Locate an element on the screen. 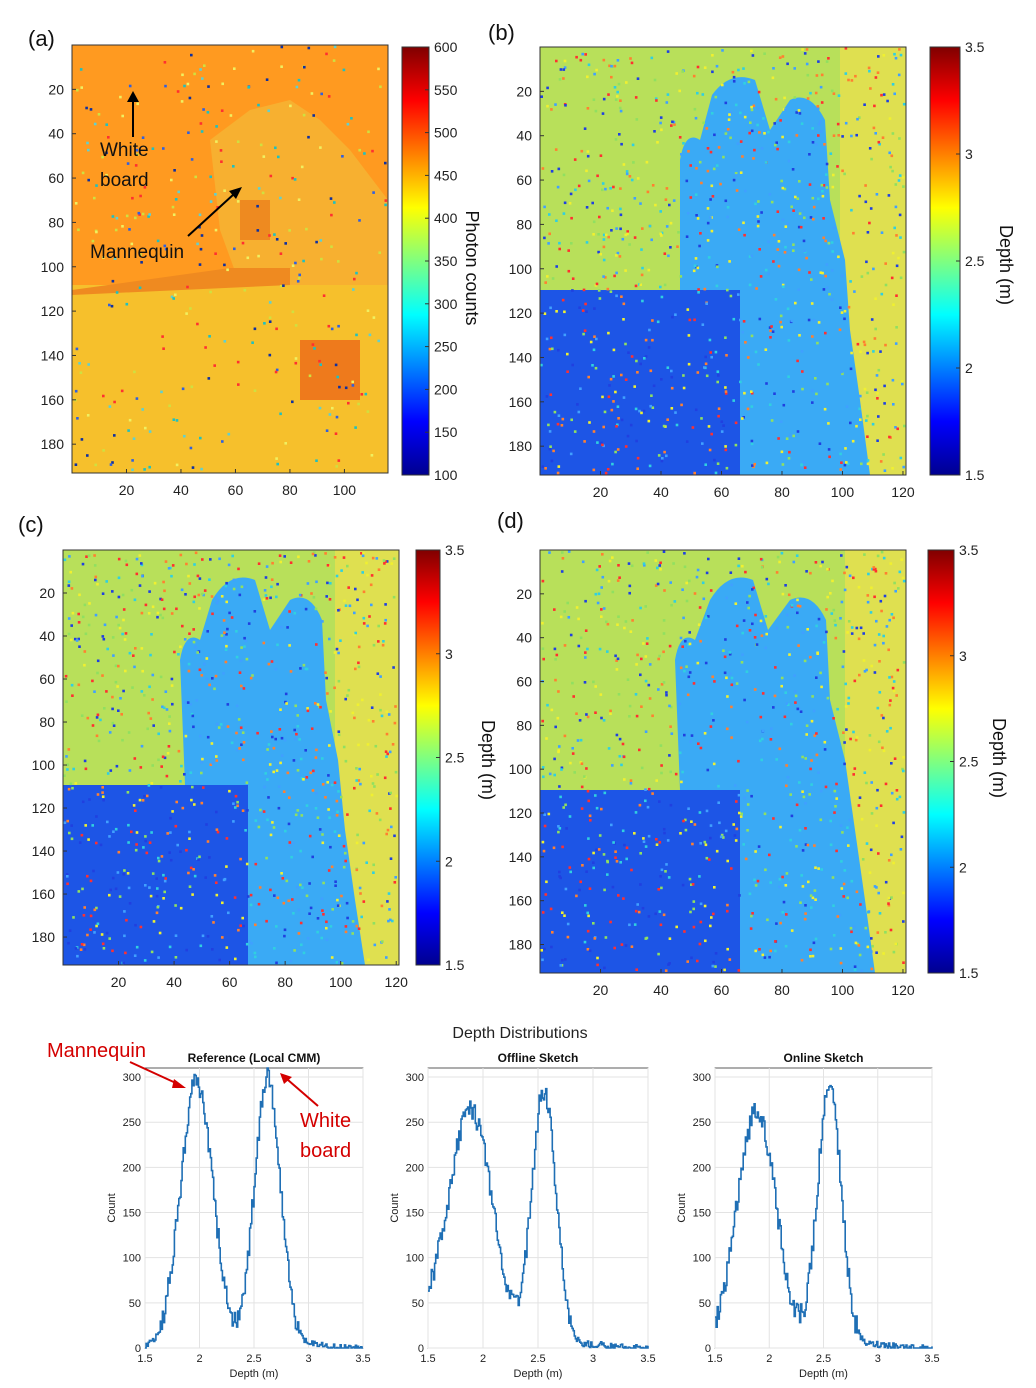 The image size is (1036, 1388). histogram-title: Offline Sketch is located at coordinates (538, 1058).